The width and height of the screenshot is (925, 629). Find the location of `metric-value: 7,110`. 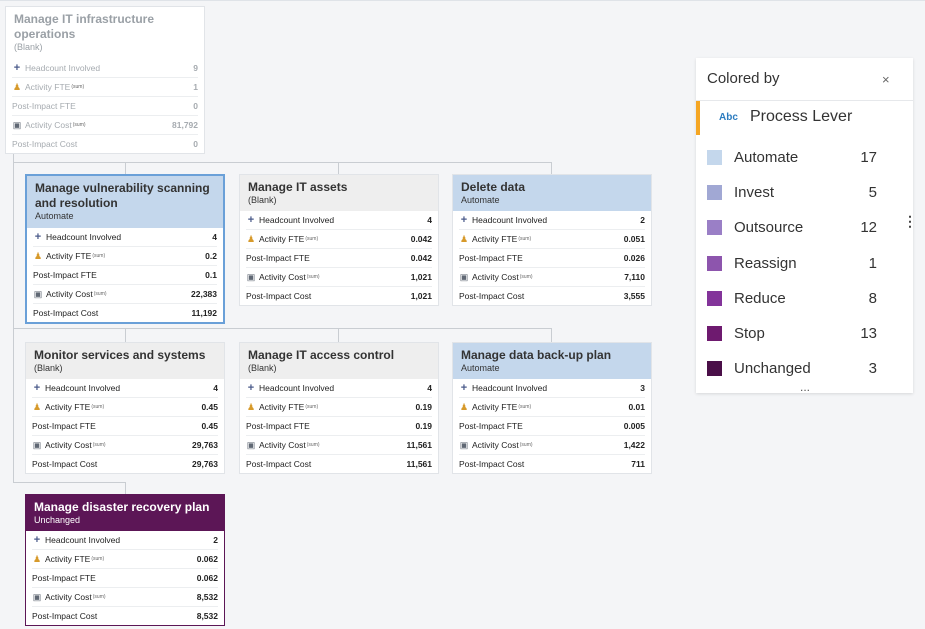

metric-value: 7,110 is located at coordinates (634, 277).